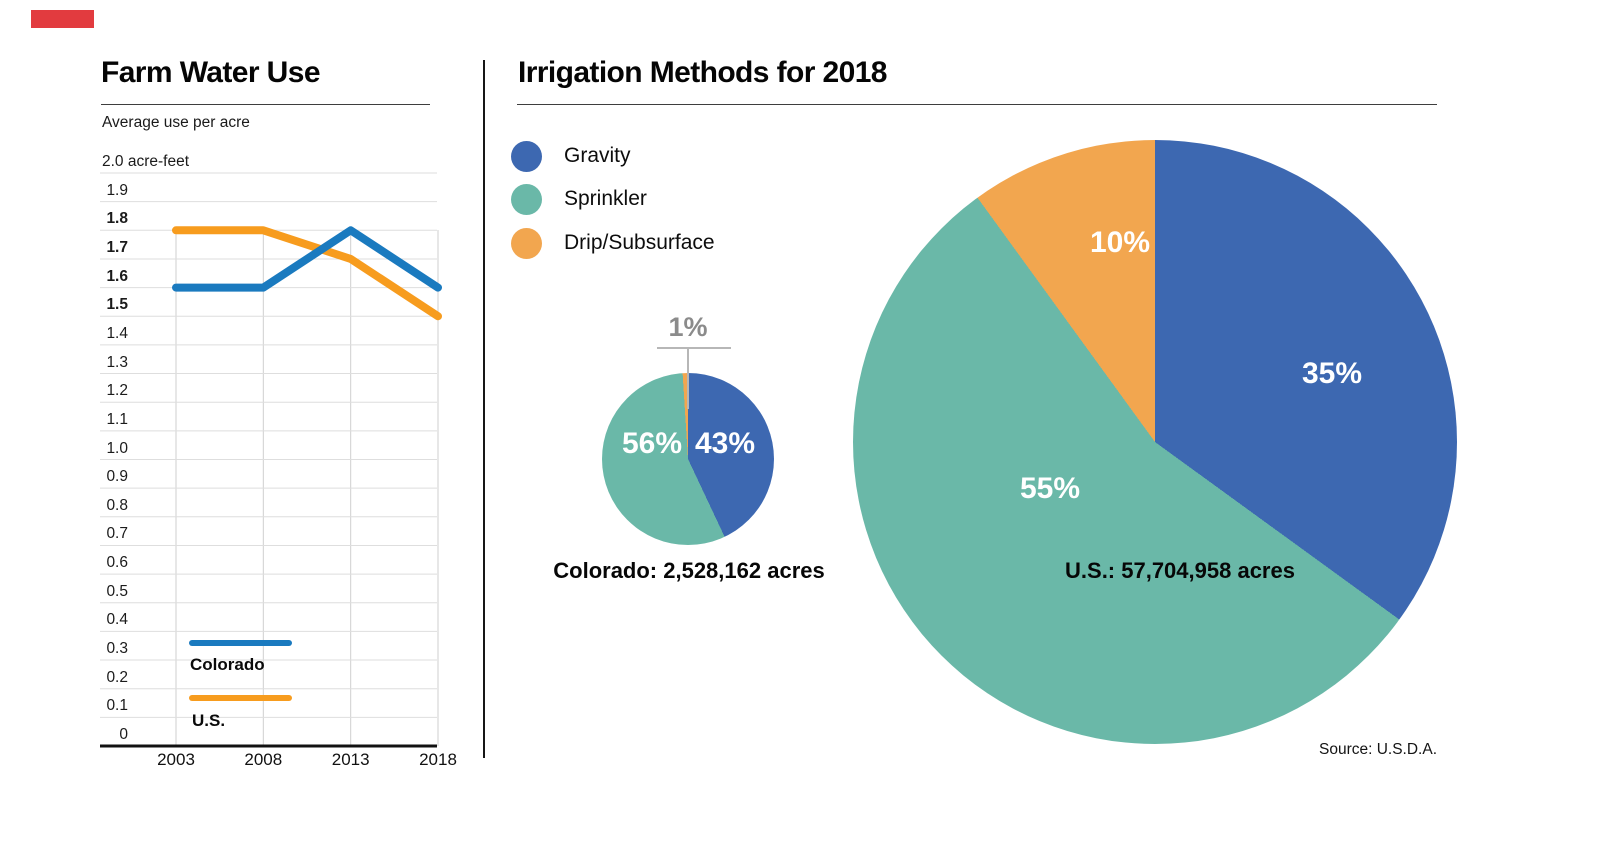 The width and height of the screenshot is (1600, 865). What do you see at coordinates (1332, 373) in the screenshot?
I see `us-gravity-pct-label: 35%` at bounding box center [1332, 373].